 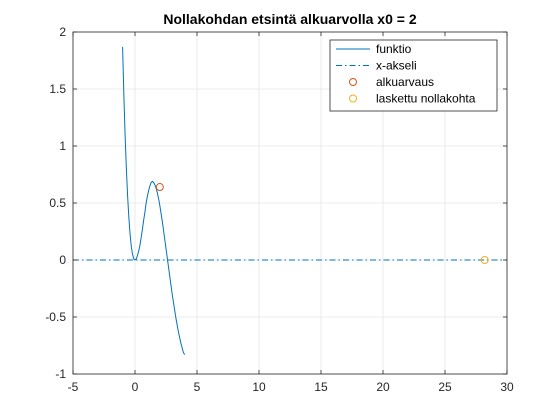 I want to click on x-tick-label: 5, so click(x=197, y=387).